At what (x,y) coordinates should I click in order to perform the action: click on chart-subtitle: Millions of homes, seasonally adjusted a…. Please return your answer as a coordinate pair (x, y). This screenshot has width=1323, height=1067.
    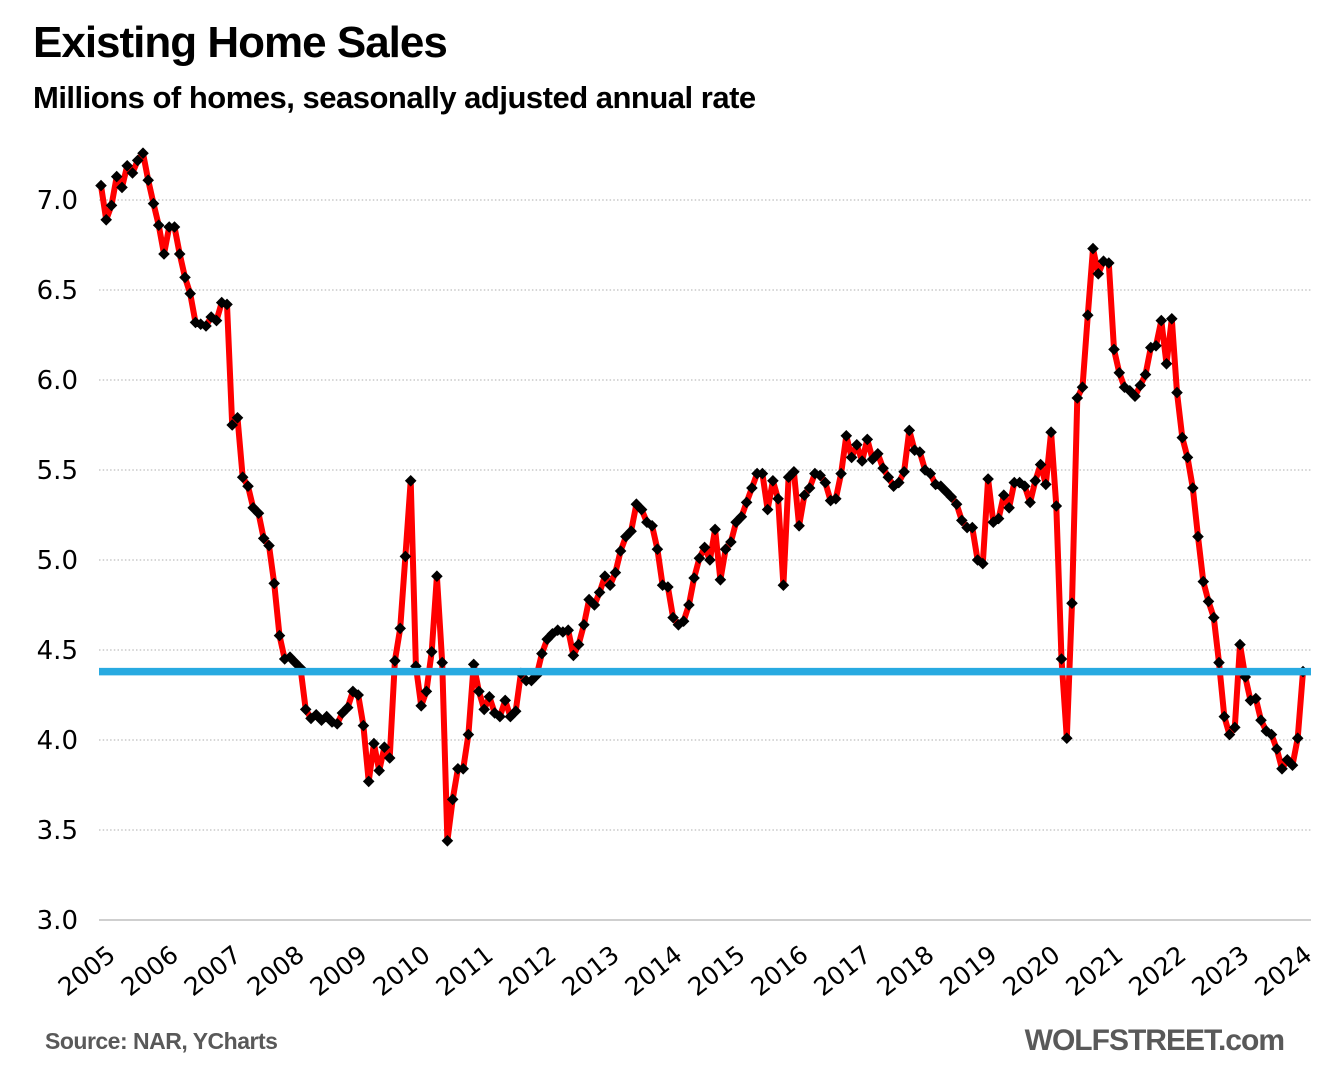
    Looking at the image, I should click on (394, 97).